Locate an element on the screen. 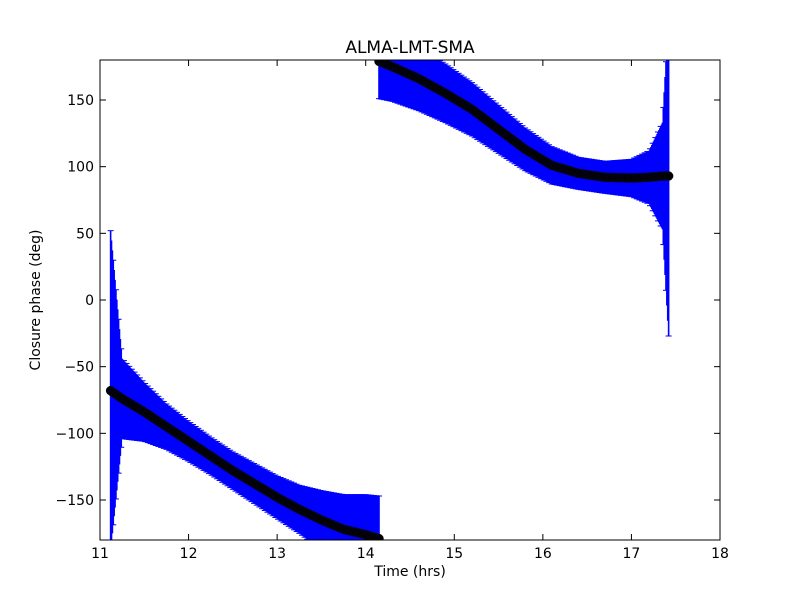 The image size is (800, 600). x-tick-label-6: 17 is located at coordinates (632, 554).